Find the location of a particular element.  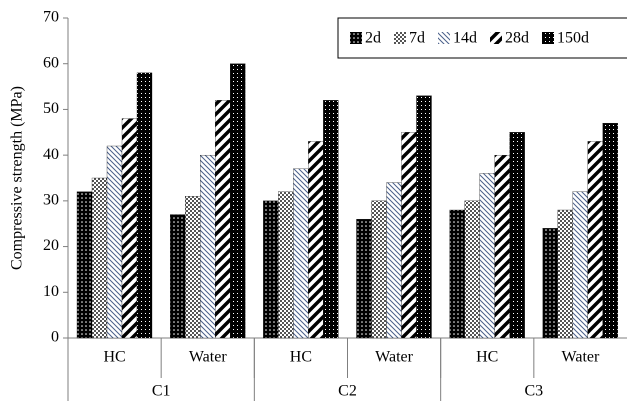

legend-label: 28d is located at coordinates (517, 38).